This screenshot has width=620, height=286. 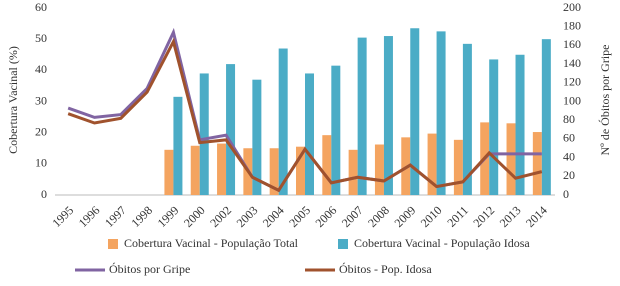 What do you see at coordinates (41, 7) in the screenshot?
I see `y-tick-label: 60` at bounding box center [41, 7].